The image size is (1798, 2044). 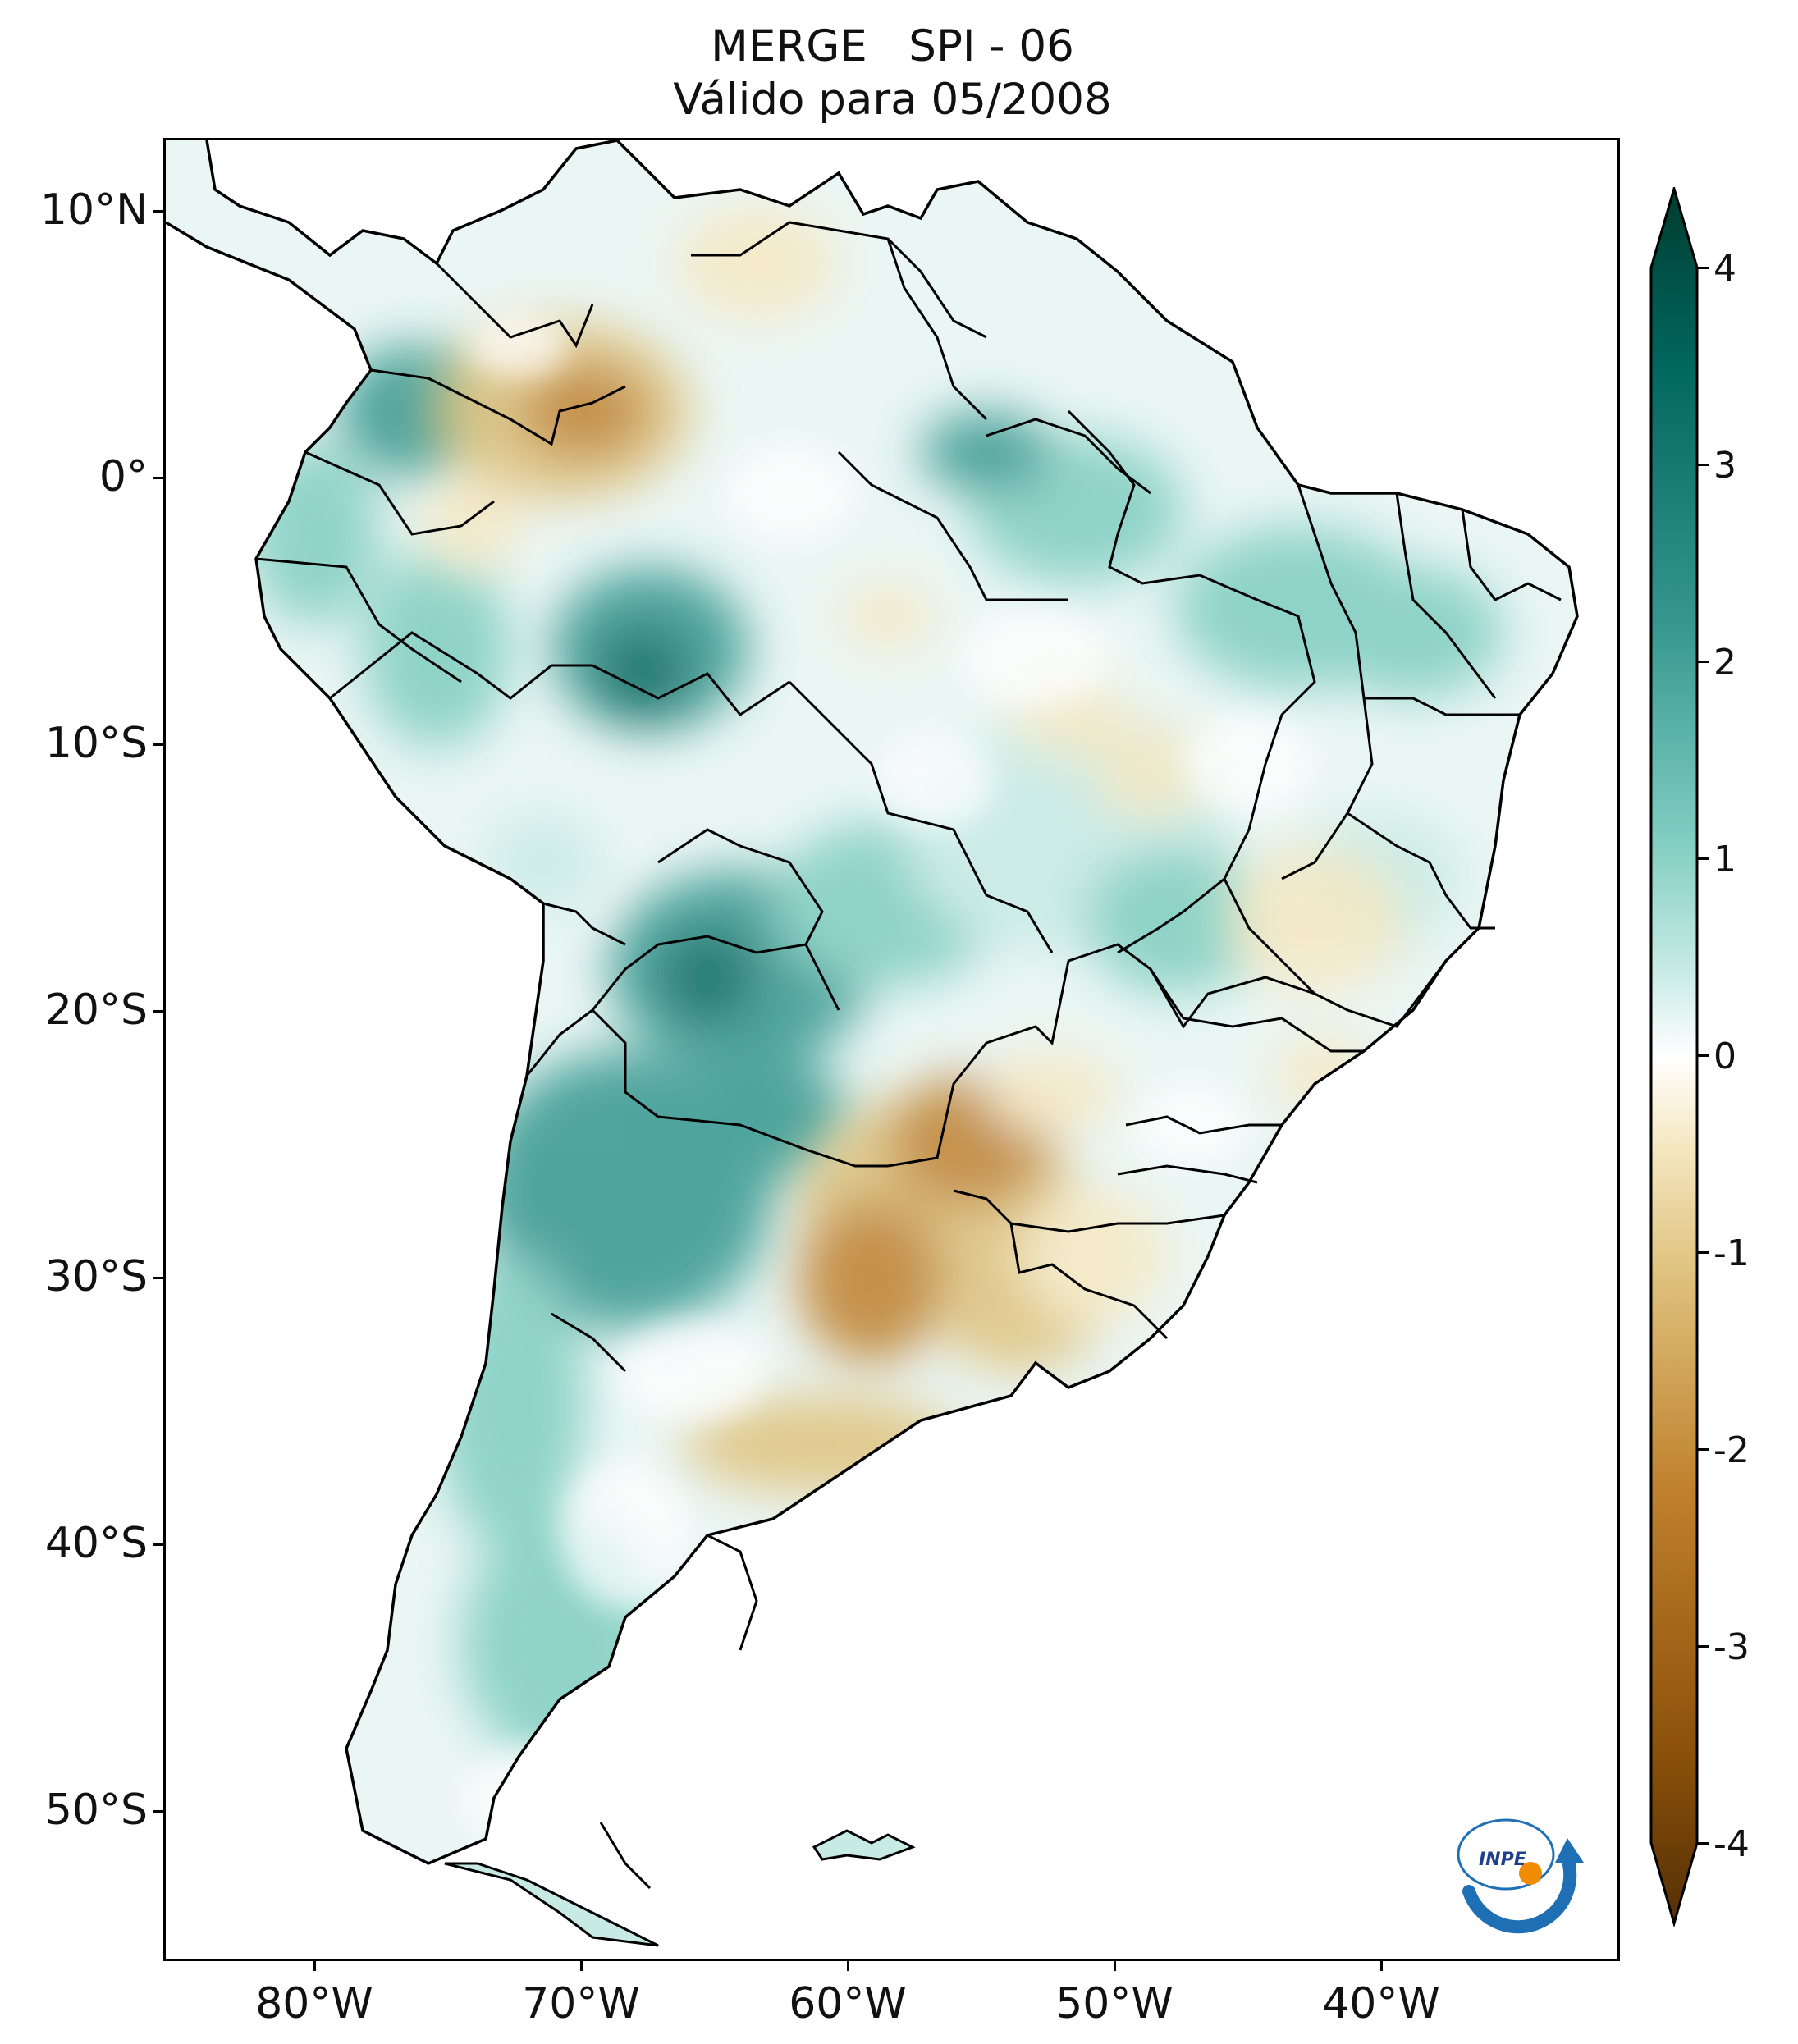 I want to click on colorbar-label-neg2: -2, so click(x=1731, y=1450).